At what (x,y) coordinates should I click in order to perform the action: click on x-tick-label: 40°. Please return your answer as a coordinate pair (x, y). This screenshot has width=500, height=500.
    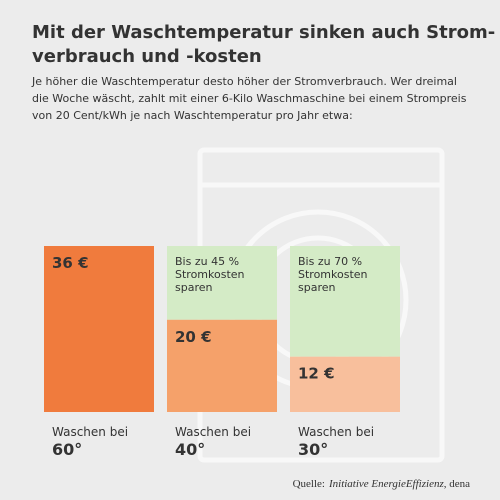
    Looking at the image, I should click on (190, 449).